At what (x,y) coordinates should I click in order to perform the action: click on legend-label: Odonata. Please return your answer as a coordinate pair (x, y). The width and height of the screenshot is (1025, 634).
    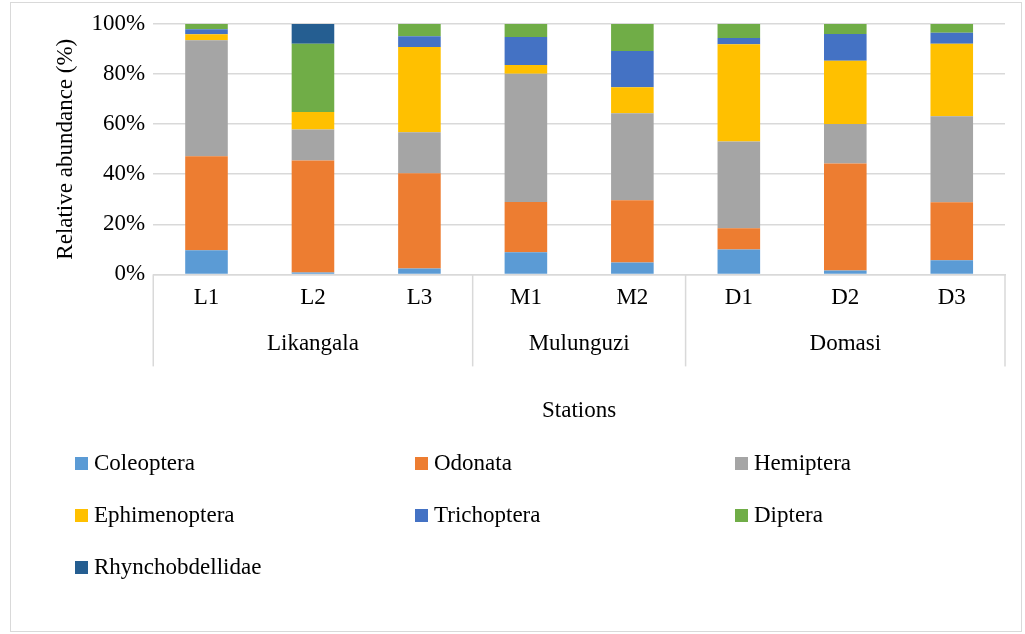
    Looking at the image, I should click on (473, 463).